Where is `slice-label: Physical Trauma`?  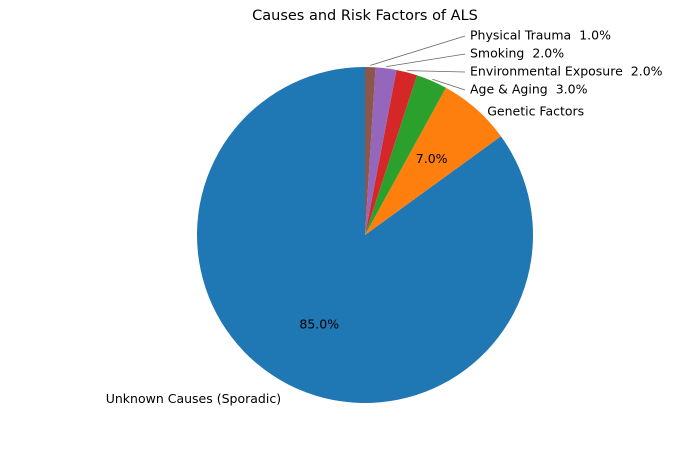 slice-label: Physical Trauma is located at coordinates (520, 35).